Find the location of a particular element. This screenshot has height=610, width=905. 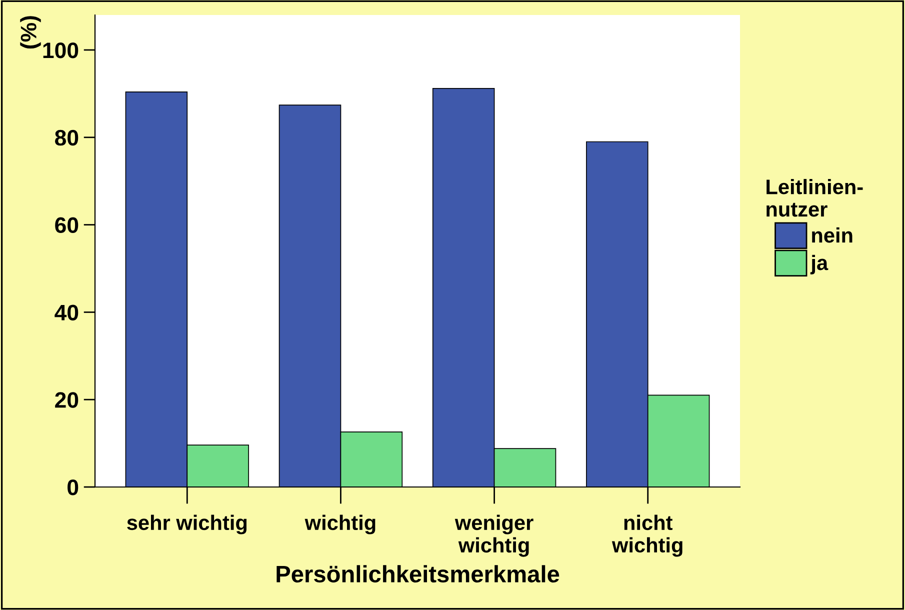

y-axis-title: (%) is located at coordinates (30, 32).